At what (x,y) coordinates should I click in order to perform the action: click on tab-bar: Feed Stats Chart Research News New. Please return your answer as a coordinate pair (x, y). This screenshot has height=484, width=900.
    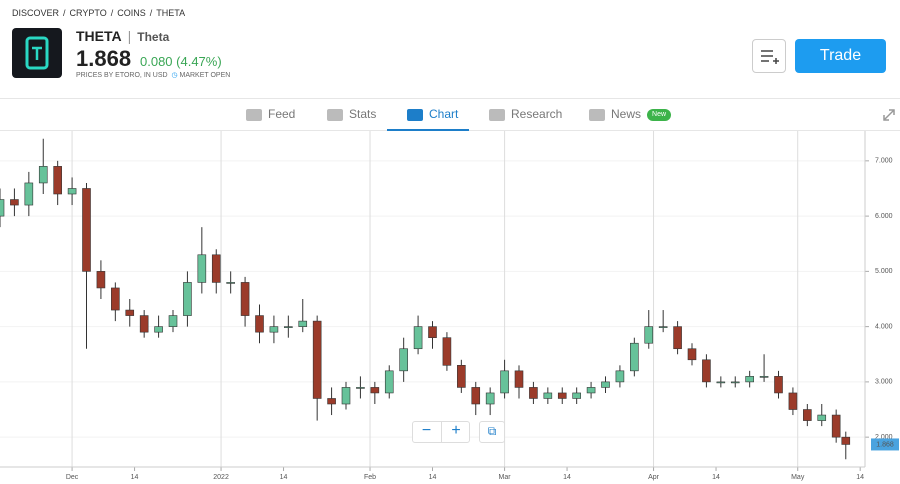
    Looking at the image, I should click on (450, 114).